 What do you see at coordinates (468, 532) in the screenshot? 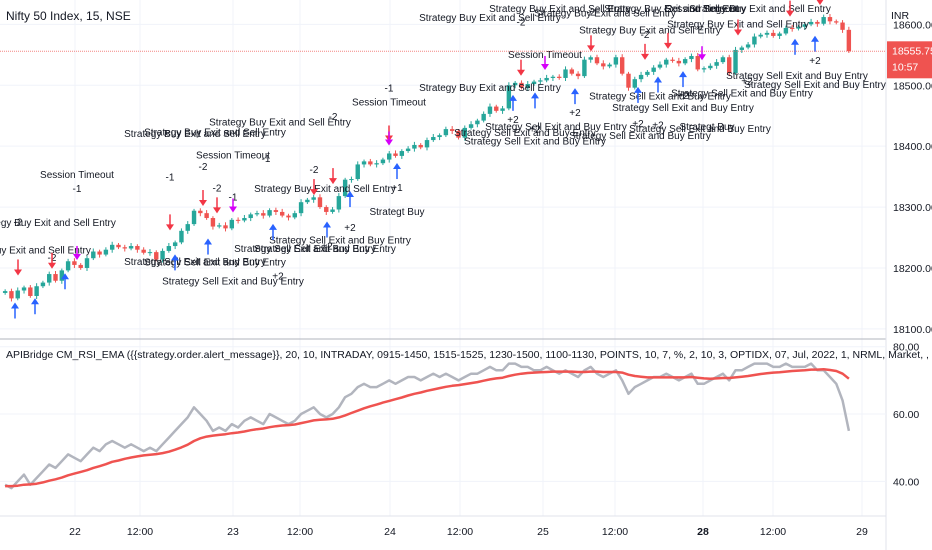
I see `time-axis: 22 12:00 23 12:00 24 12:00 25 12:00 28 12:00 29` at bounding box center [468, 532].